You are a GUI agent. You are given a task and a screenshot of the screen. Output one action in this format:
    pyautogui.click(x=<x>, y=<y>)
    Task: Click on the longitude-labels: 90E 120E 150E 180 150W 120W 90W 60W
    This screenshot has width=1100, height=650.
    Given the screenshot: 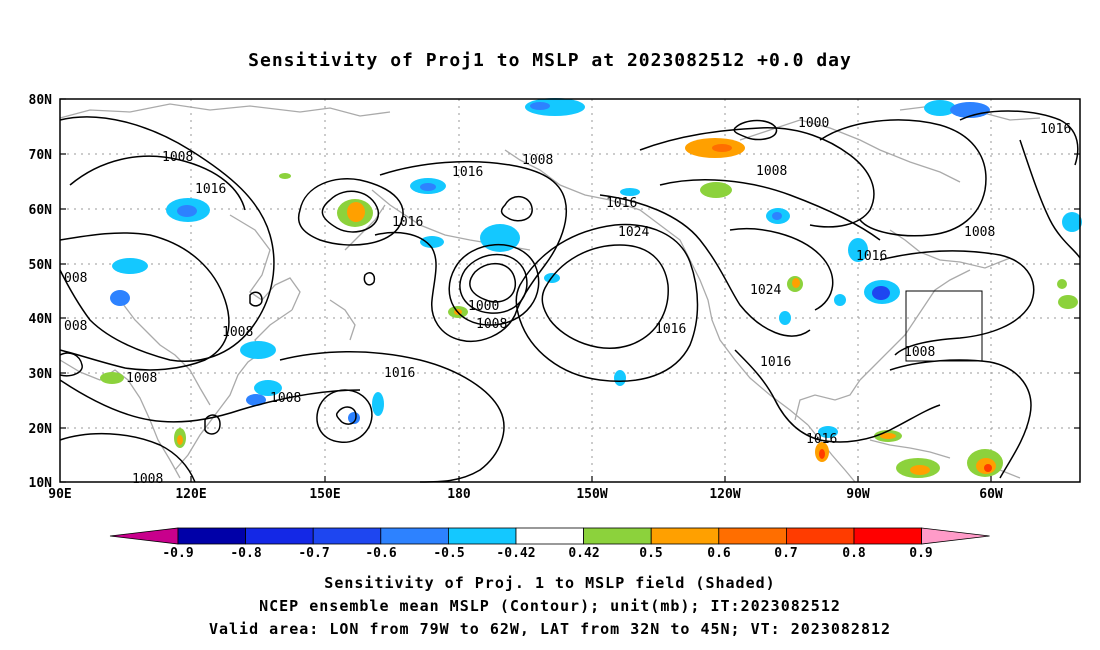 What is the action you would take?
    pyautogui.click(x=525, y=494)
    